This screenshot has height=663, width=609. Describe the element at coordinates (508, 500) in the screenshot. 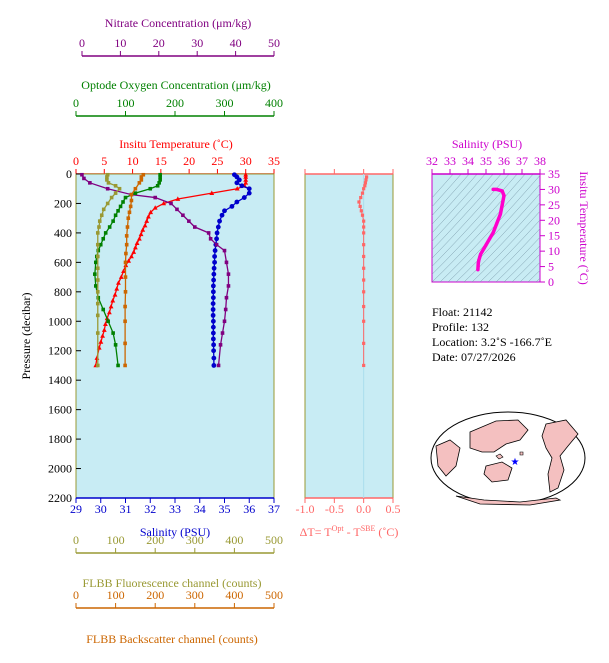

I see `map-land-antarctica` at that location.